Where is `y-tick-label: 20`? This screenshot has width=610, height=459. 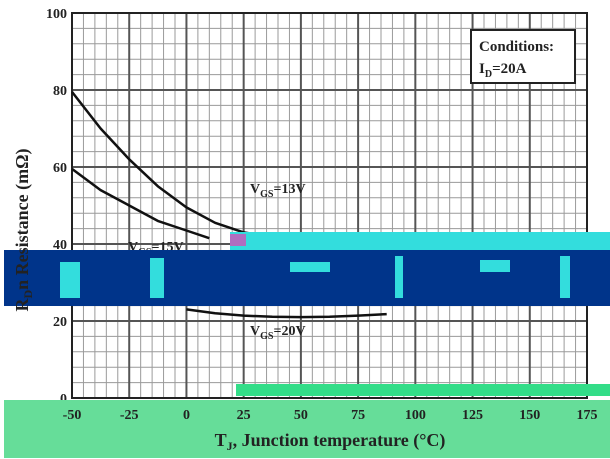 y-tick-label: 20 is located at coordinates (60, 322).